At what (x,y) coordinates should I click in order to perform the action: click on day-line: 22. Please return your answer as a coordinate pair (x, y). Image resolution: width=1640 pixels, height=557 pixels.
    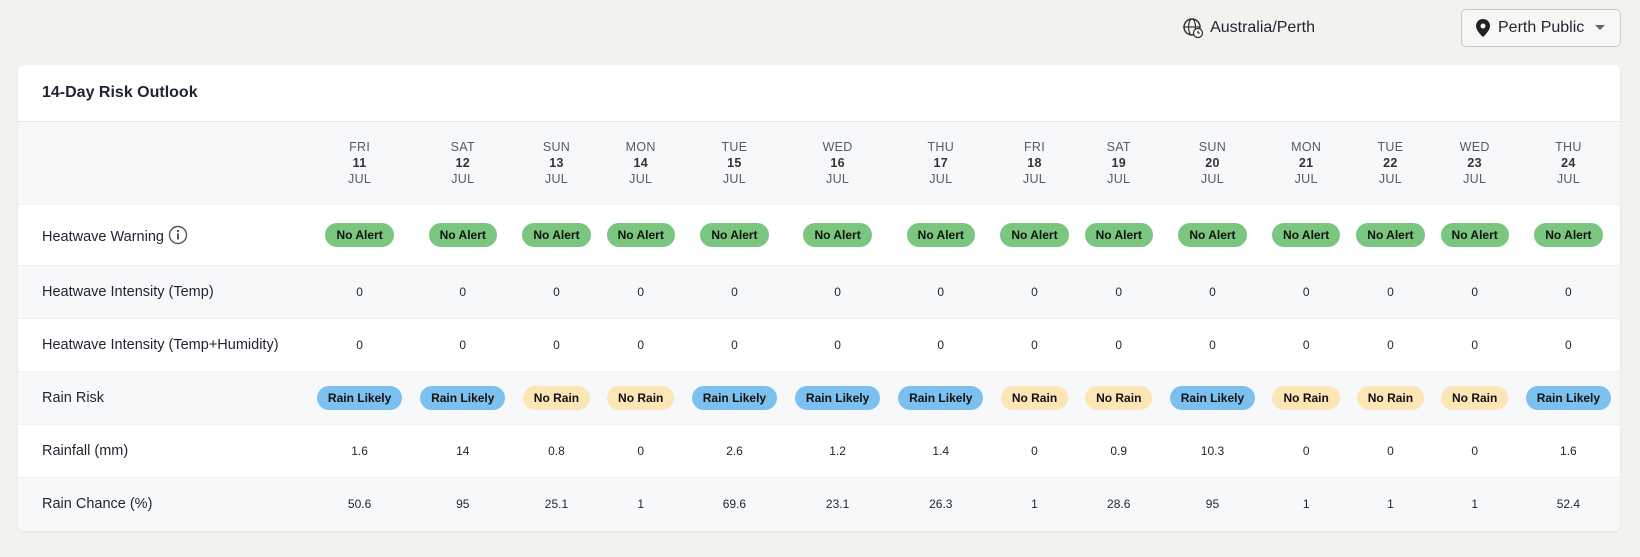
    Looking at the image, I should click on (1390, 163).